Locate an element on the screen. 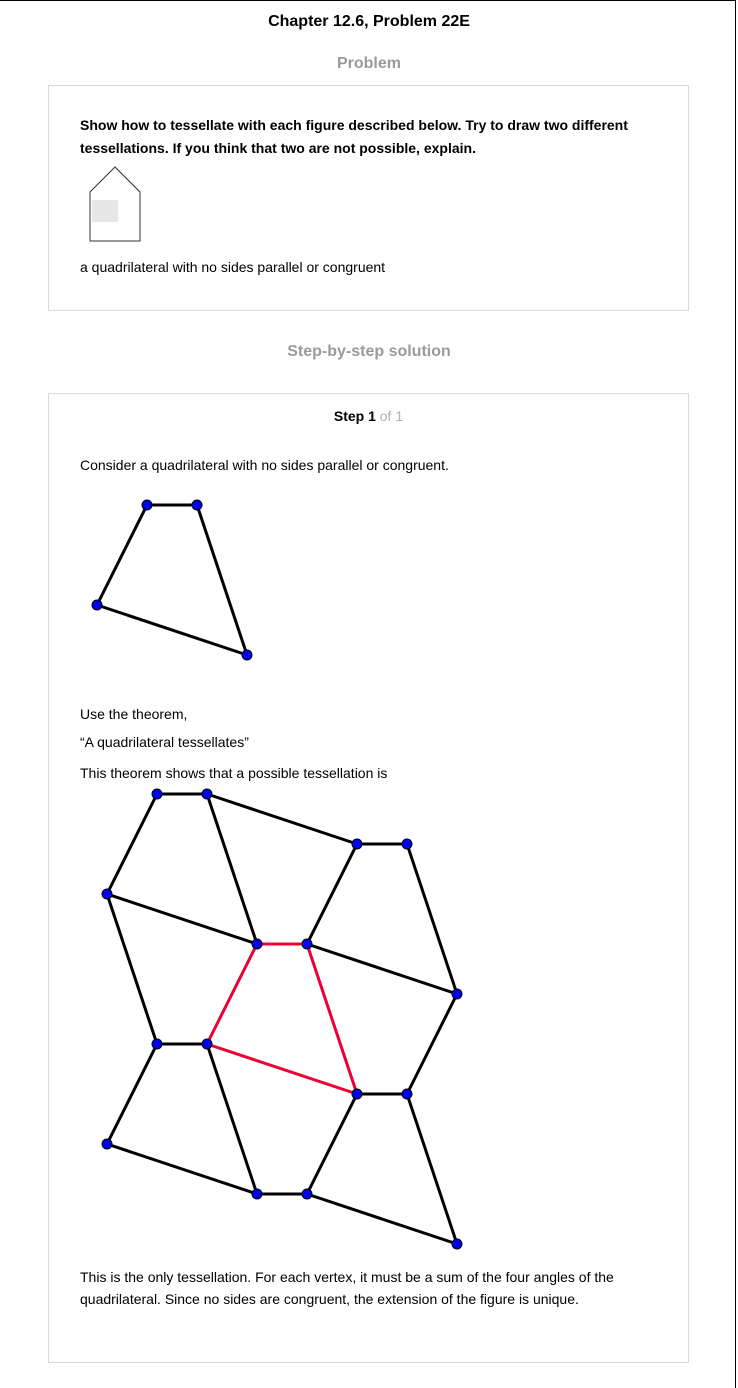  step-number: Step 1 is located at coordinates (354, 416).